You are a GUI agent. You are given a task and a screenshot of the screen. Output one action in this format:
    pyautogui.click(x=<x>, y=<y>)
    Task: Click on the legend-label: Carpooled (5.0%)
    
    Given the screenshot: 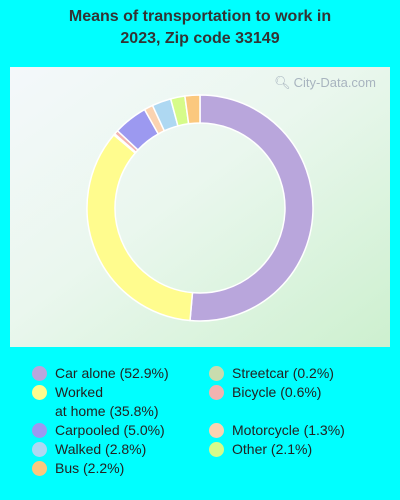 What is the action you would take?
    pyautogui.click(x=110, y=430)
    